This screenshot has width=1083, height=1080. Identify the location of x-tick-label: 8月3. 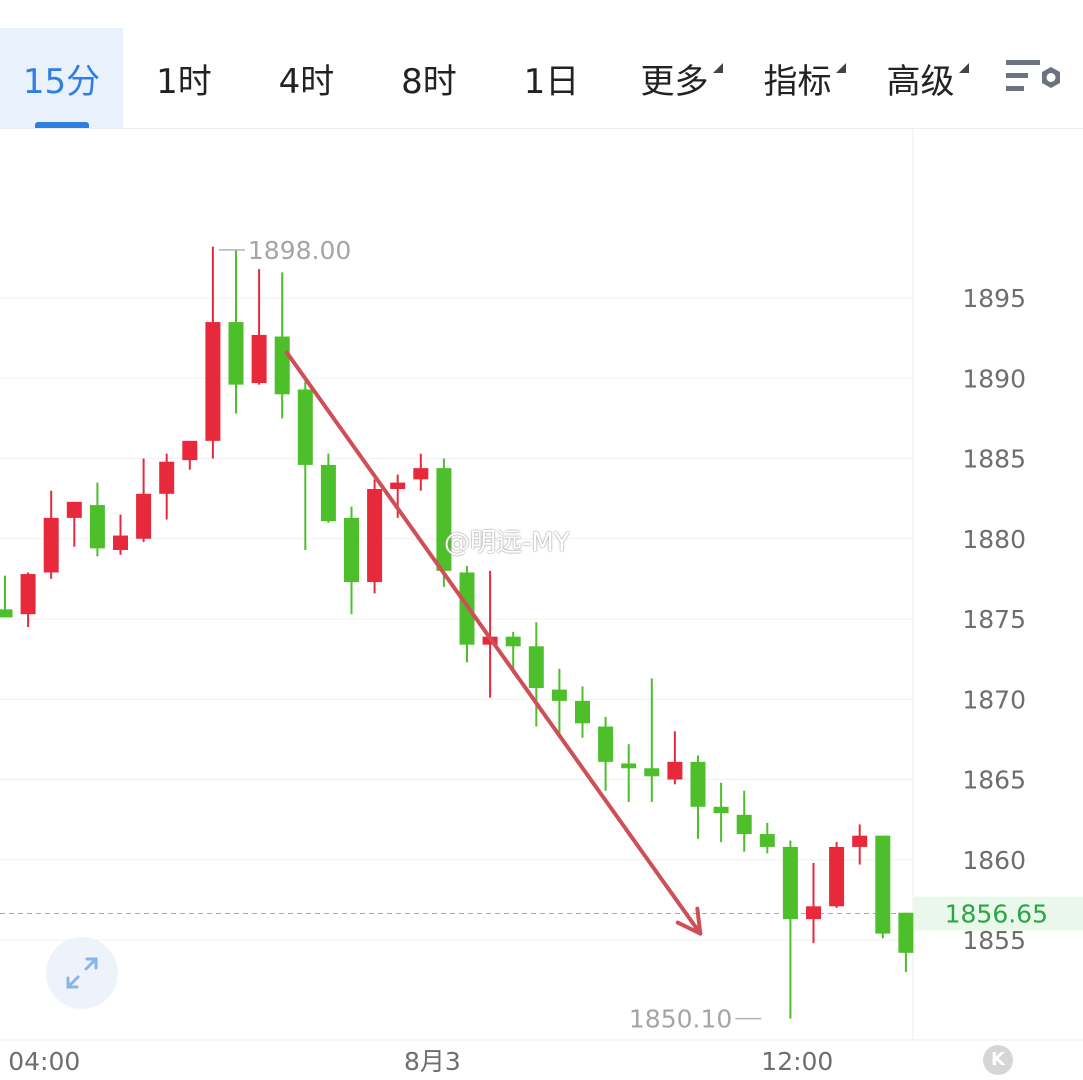
(432, 1061).